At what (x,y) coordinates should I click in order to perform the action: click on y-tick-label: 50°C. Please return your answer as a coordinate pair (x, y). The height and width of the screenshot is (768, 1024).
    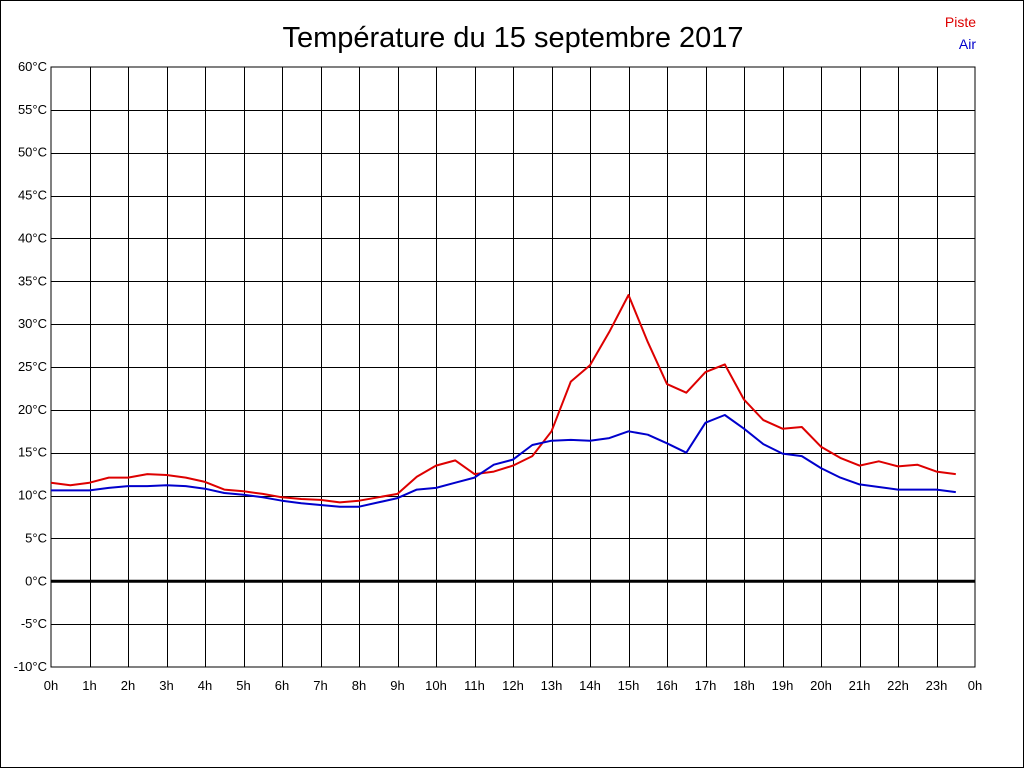
    Looking at the image, I should click on (32, 152).